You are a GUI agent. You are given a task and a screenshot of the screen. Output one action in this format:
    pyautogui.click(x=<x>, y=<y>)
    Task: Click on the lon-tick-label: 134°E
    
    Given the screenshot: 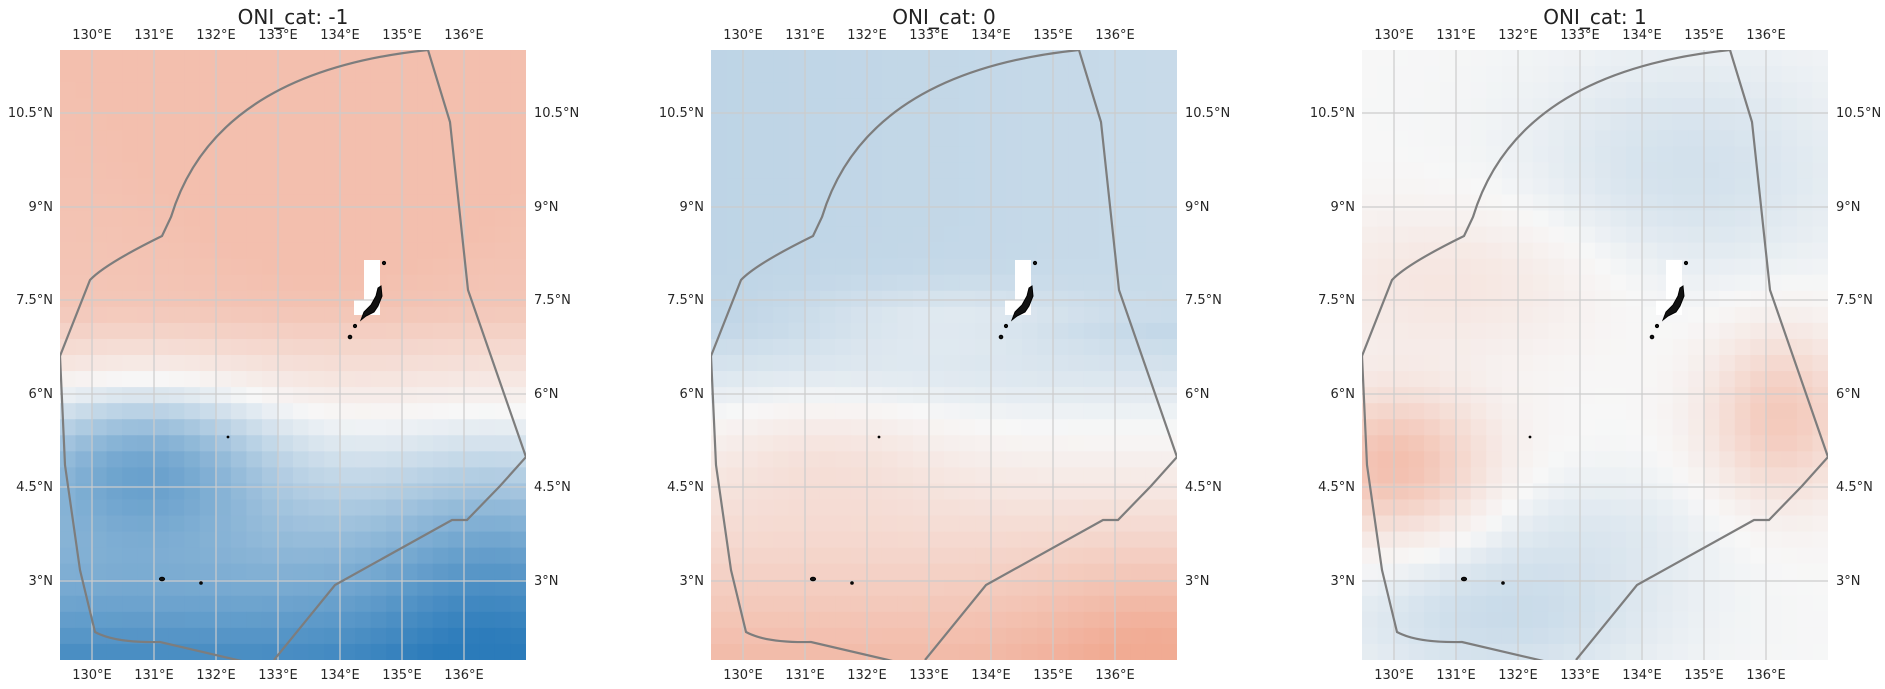 What is the action you would take?
    pyautogui.click(x=1642, y=35)
    